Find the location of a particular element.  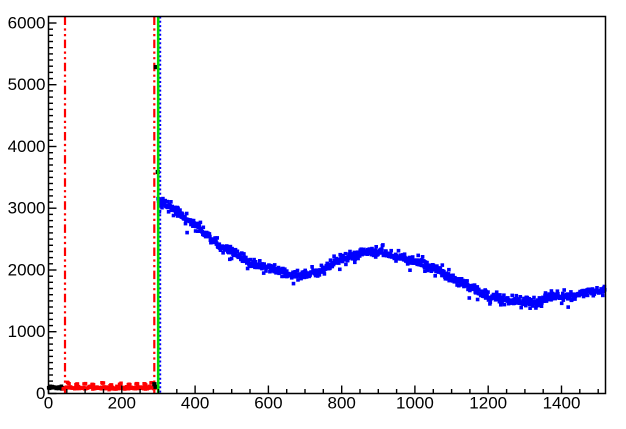

x-tick-label-600: 600 is located at coordinates (268, 403).